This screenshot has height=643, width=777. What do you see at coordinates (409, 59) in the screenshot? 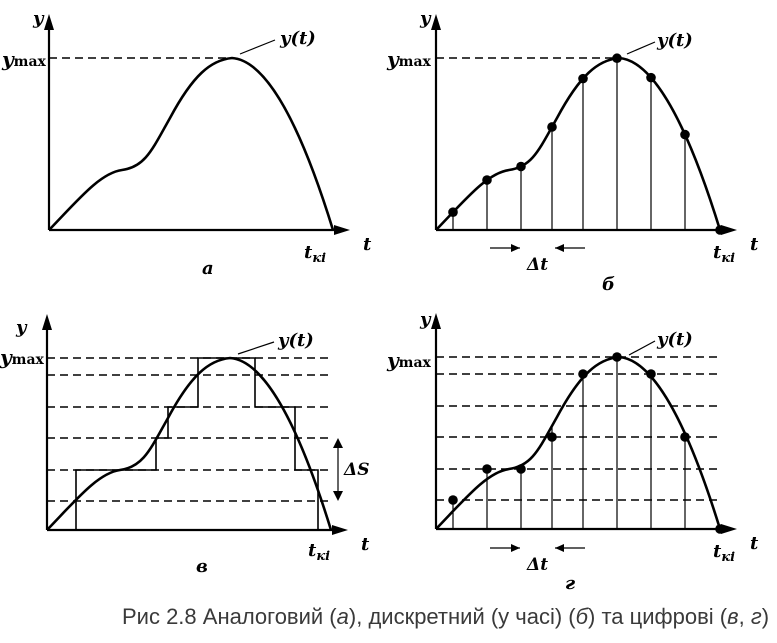
I see `panel-b-ymax-label: ymax` at bounding box center [409, 59].